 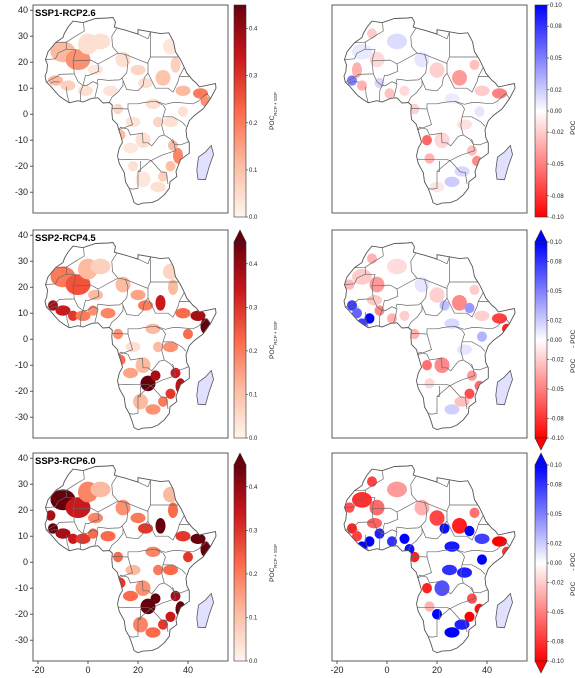 I want to click on colorbar-tick-label: 0.05, so click(x=556, y=515).